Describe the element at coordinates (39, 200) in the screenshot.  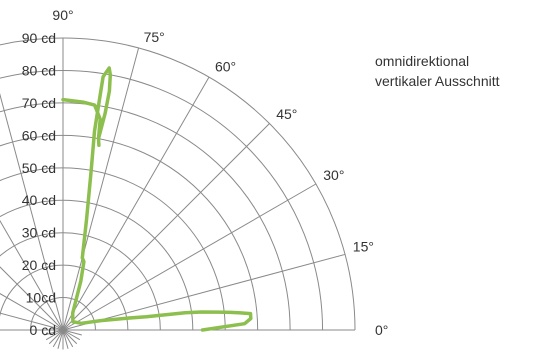
I see `r-tick-label-40: 40 cd` at that location.